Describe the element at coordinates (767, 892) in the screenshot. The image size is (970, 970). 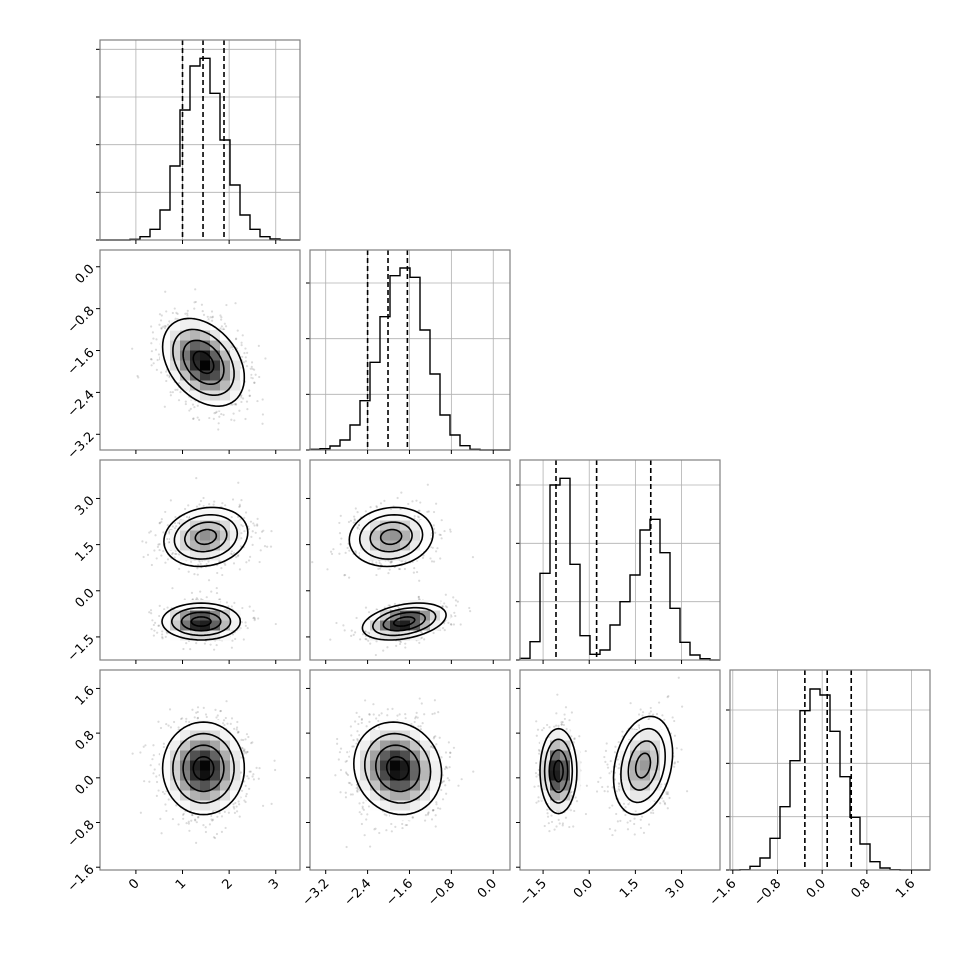
I see `x-tick-label: −0.8` at that location.